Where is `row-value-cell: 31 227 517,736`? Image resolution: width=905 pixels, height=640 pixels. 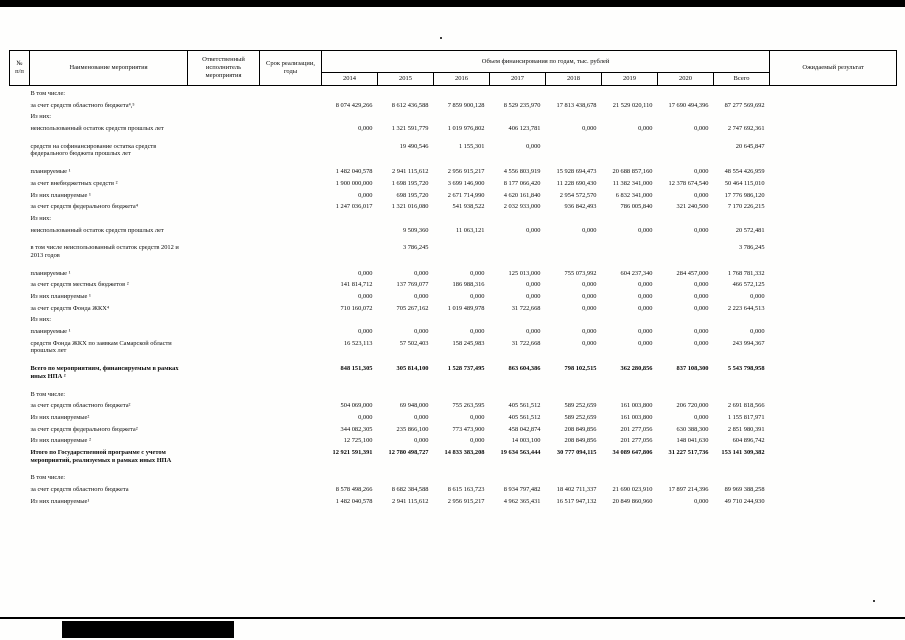 row-value-cell: 31 227 517,736 is located at coordinates (688, 452).